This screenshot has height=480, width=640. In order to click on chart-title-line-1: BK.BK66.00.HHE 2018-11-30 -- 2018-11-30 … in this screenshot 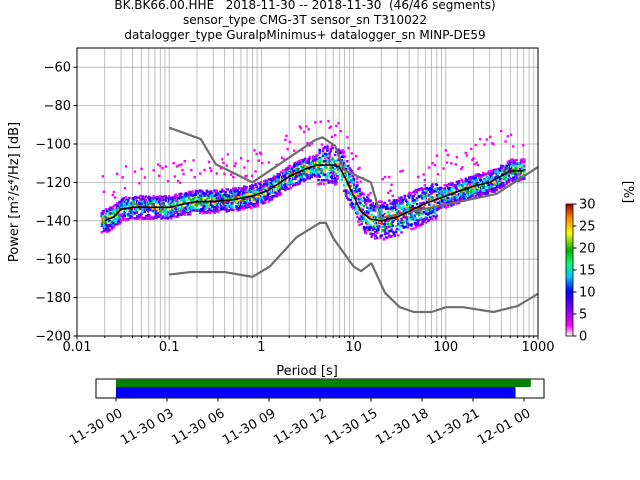, I will do `click(305, 6)`.